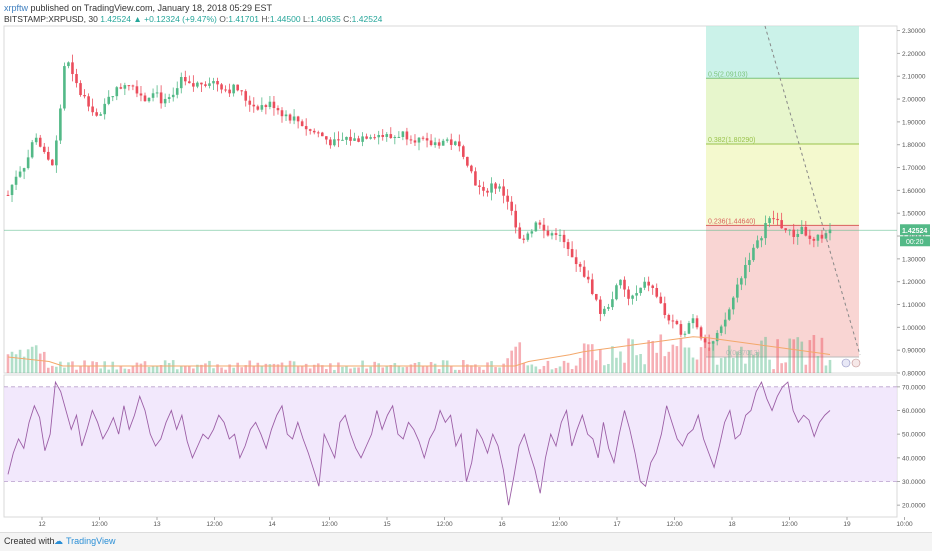  I want to click on author-link: xrpftw, so click(16, 8).